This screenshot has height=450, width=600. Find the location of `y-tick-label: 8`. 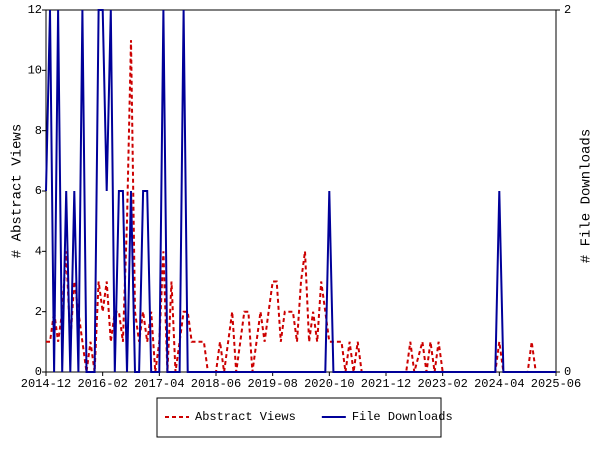

y-tick-label: 8 is located at coordinates (38, 131).